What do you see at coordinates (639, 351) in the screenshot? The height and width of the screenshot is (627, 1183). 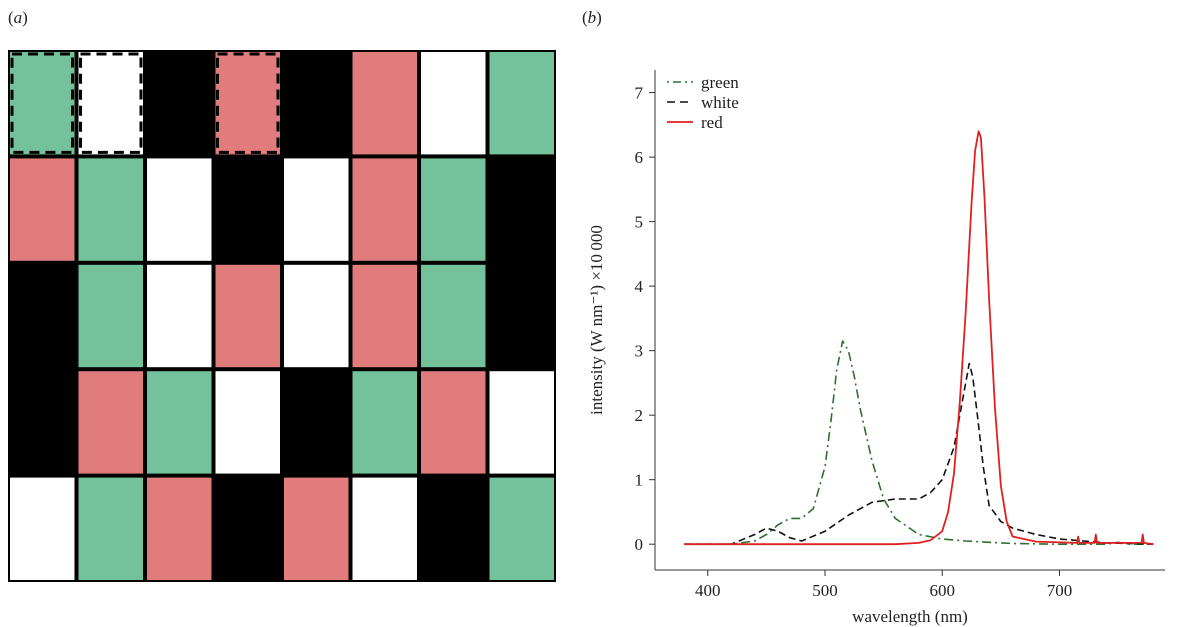 I see `y-tick-label: 3` at bounding box center [639, 351].